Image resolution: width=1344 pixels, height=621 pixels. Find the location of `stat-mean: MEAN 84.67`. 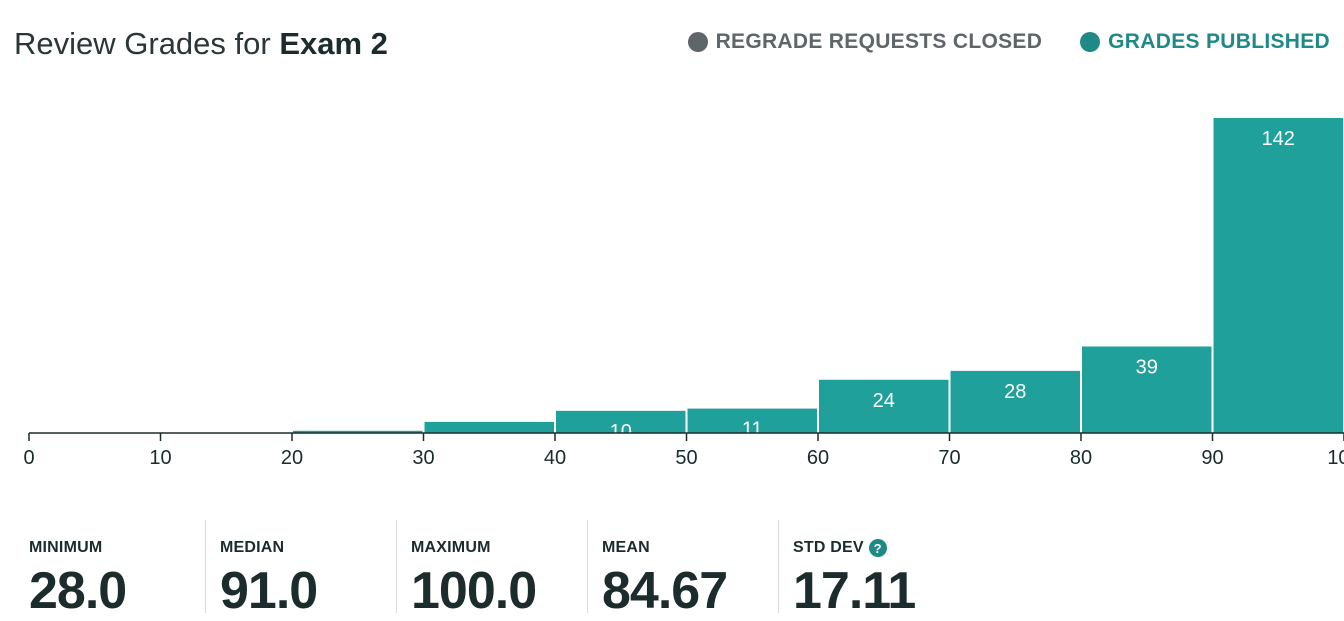

stat-mean: MEAN 84.67 is located at coordinates (682, 570).